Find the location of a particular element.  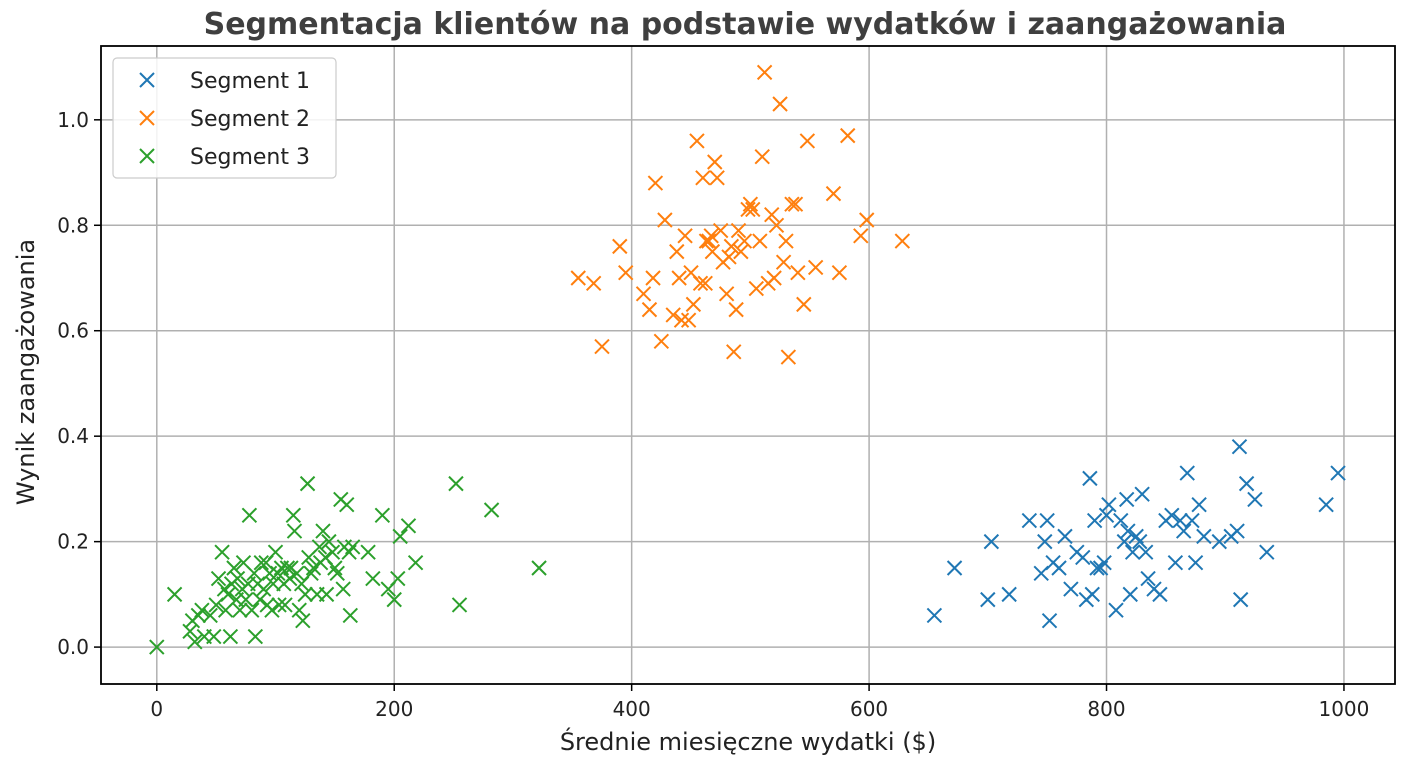

y-tick-label: 0.6 is located at coordinates (73, 331).